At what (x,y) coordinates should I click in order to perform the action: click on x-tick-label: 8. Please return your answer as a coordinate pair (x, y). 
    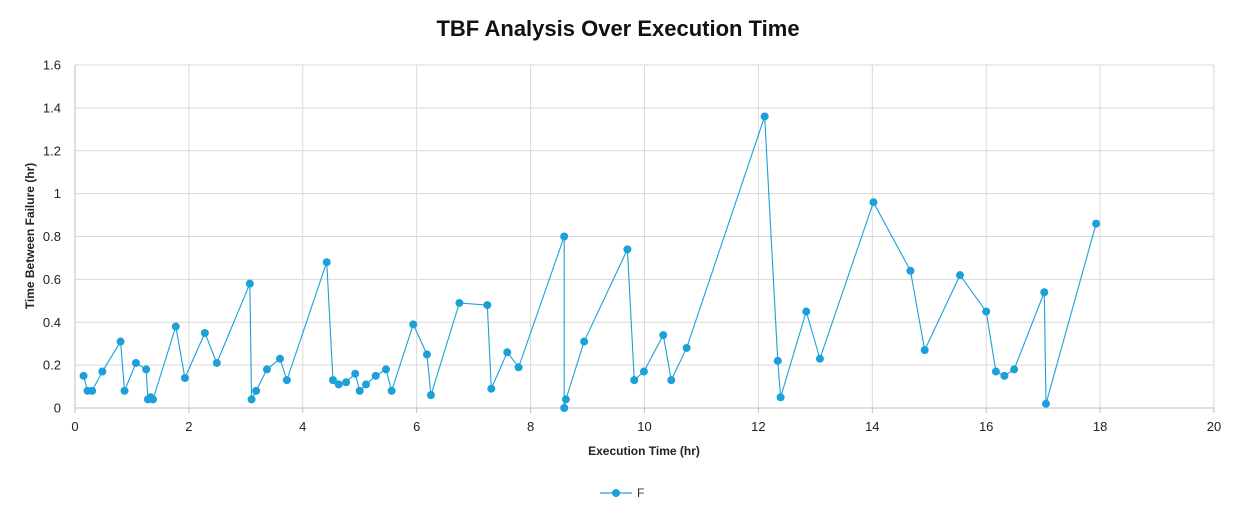
    Looking at the image, I should click on (530, 426).